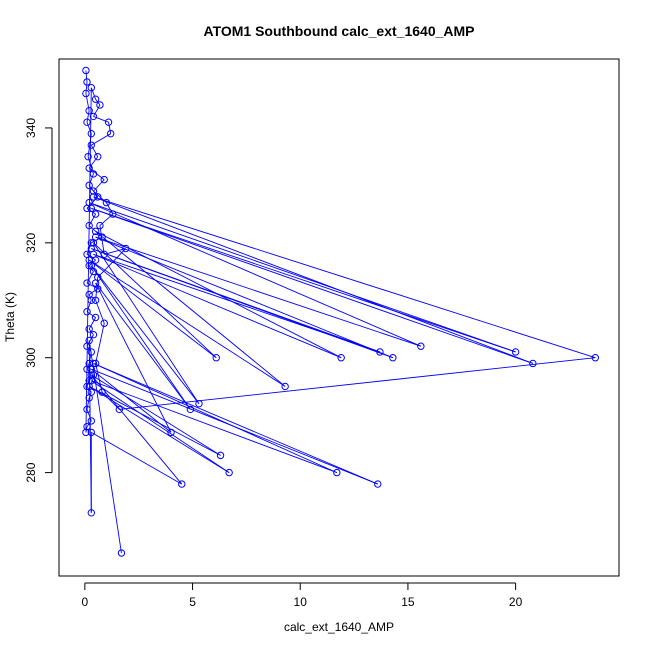 This screenshot has height=650, width=650. I want to click on x-axis: 0 5 10 15 20, so click(302, 595).